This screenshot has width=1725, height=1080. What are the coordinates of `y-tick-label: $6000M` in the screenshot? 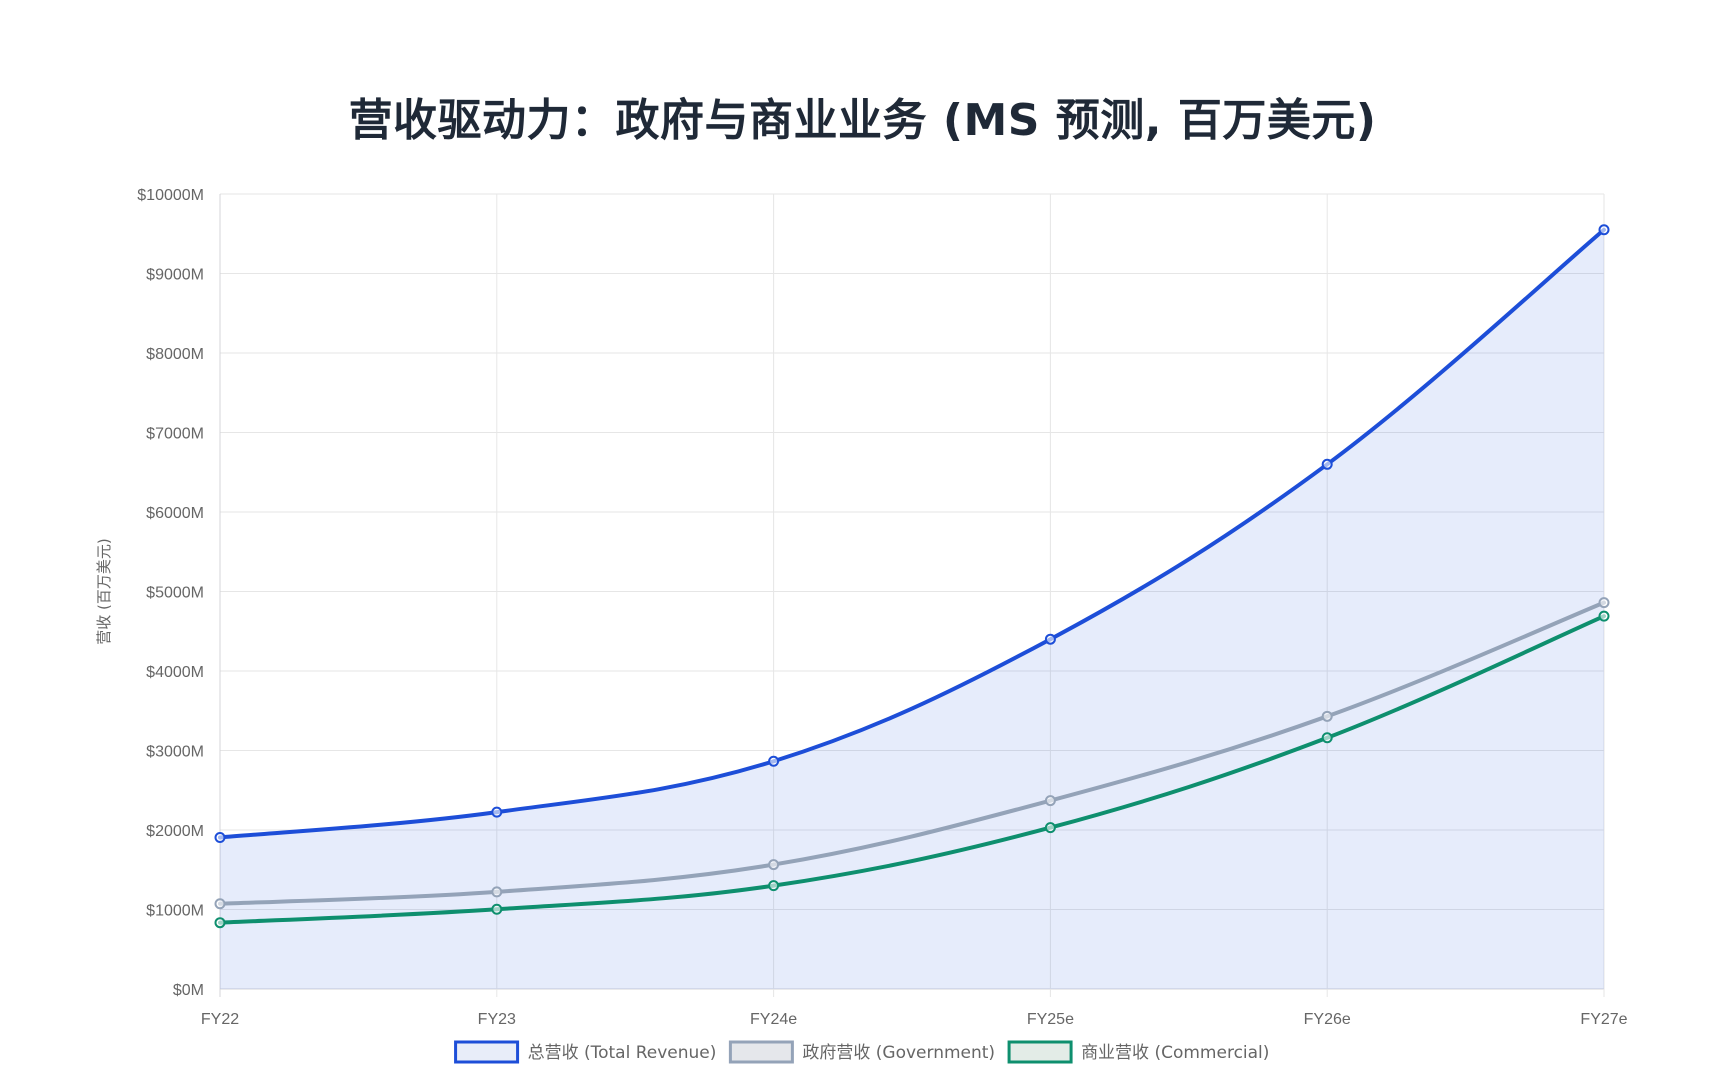 It's located at (175, 513).